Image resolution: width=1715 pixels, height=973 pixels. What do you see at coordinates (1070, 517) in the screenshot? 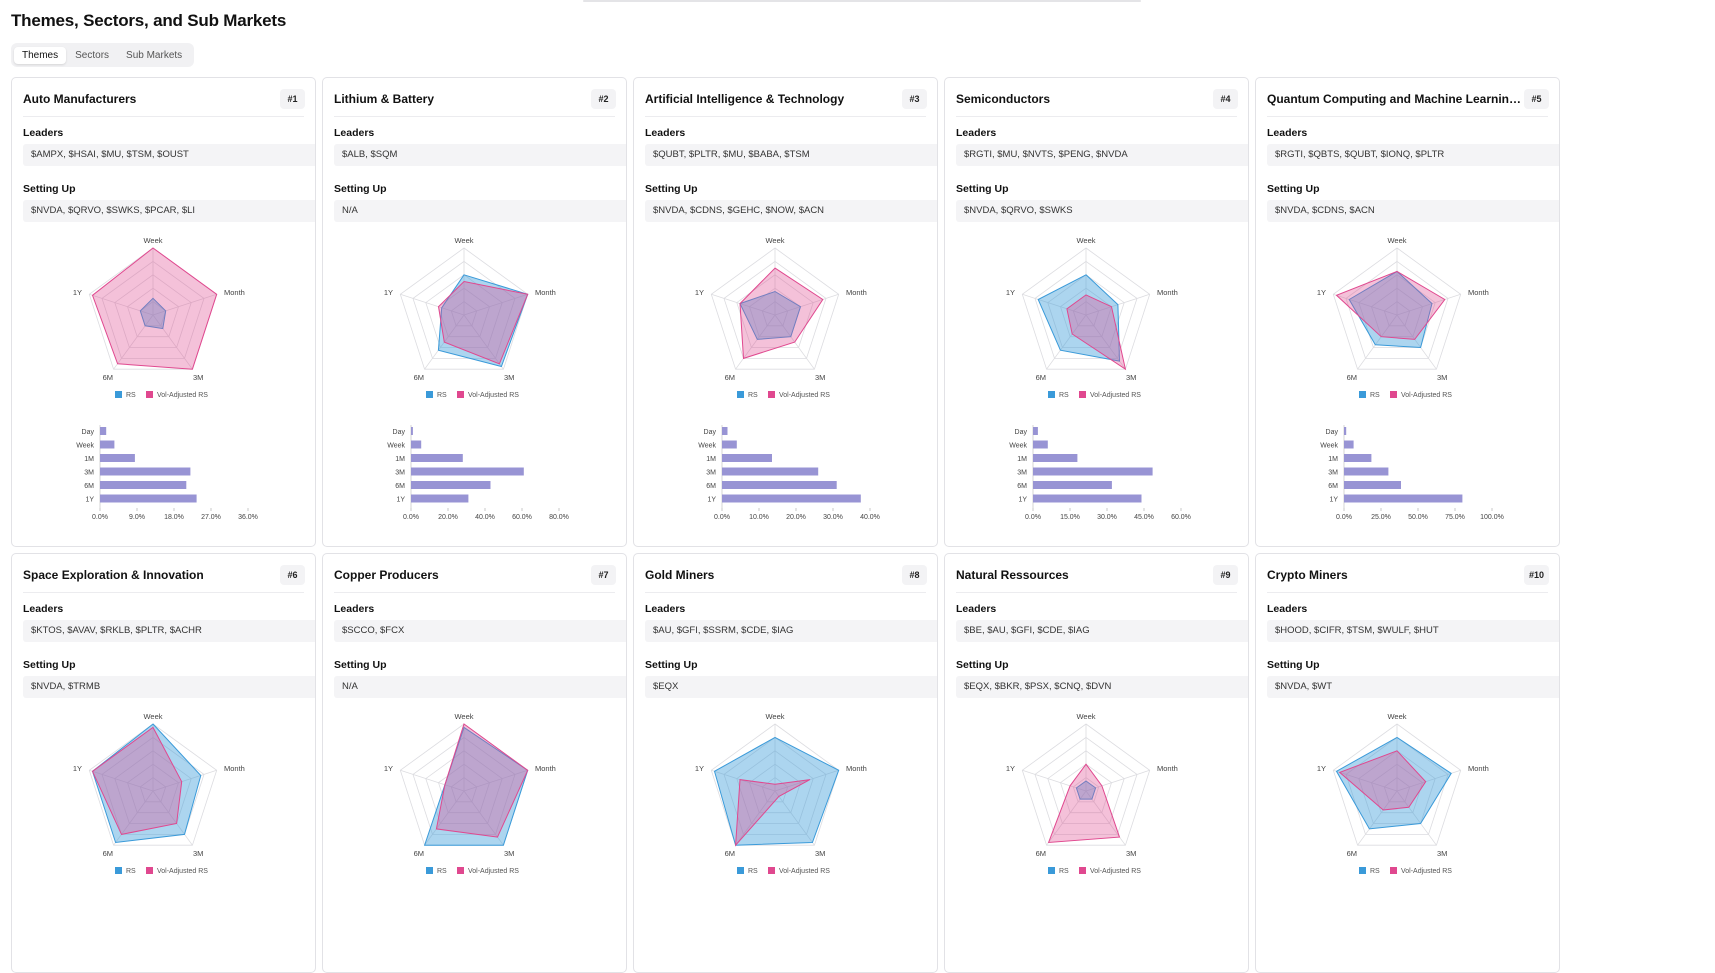
I see `x-tick-label: 15.0%` at bounding box center [1070, 517].